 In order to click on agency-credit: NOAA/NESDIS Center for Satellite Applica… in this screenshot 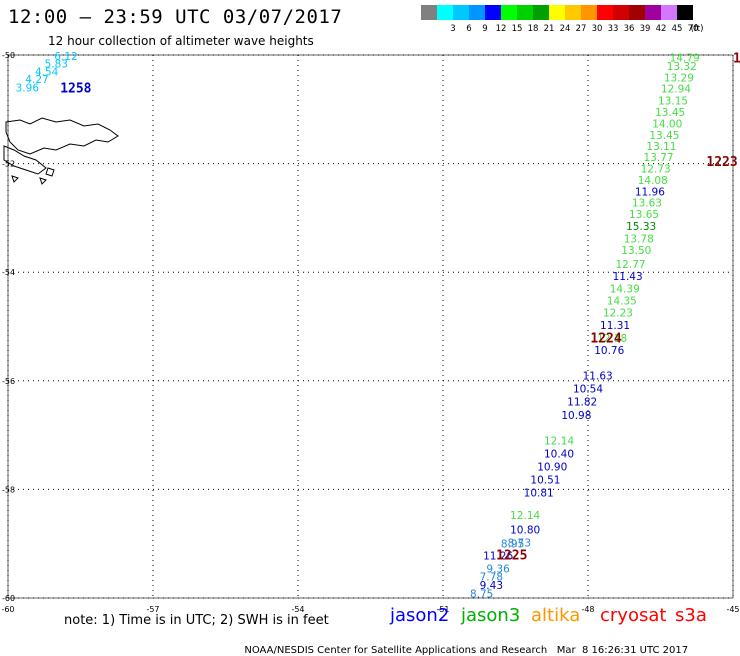, I will do `click(396, 650)`.